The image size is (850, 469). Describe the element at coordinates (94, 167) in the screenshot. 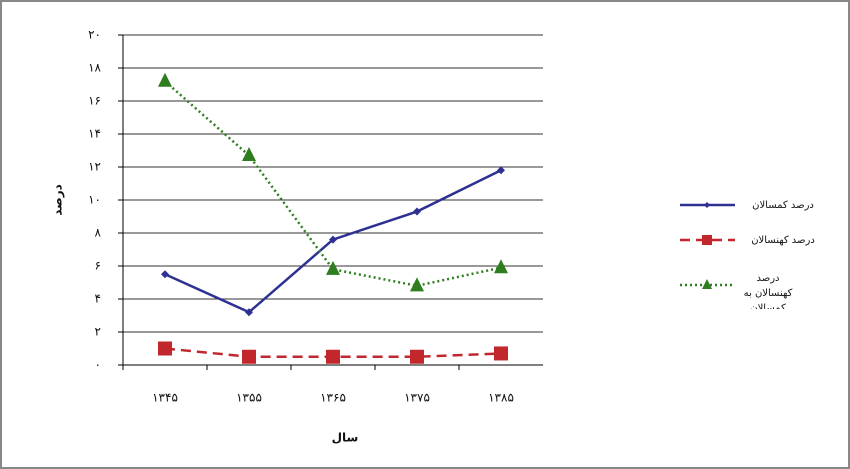

I see `y-tick-label: ۱۲` at that location.